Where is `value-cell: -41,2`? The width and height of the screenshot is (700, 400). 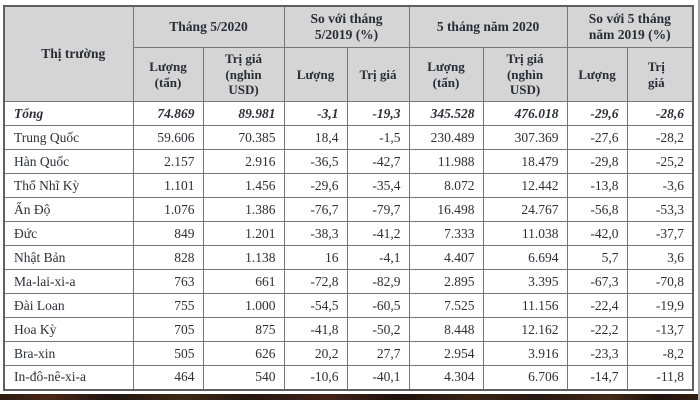 value-cell: -41,2 is located at coordinates (378, 233).